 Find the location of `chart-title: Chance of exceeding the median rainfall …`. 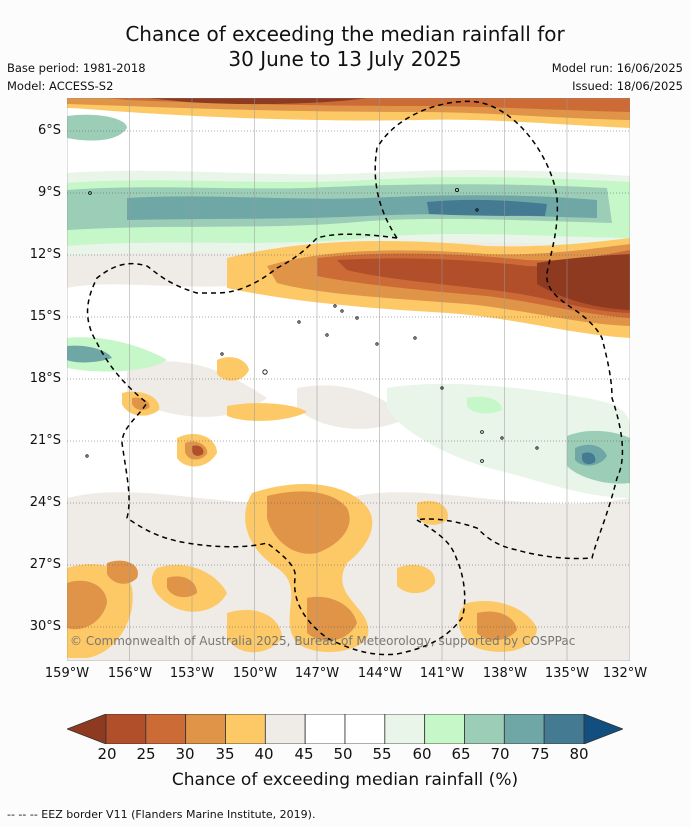

chart-title: Chance of exceeding the median rainfall … is located at coordinates (345, 47).